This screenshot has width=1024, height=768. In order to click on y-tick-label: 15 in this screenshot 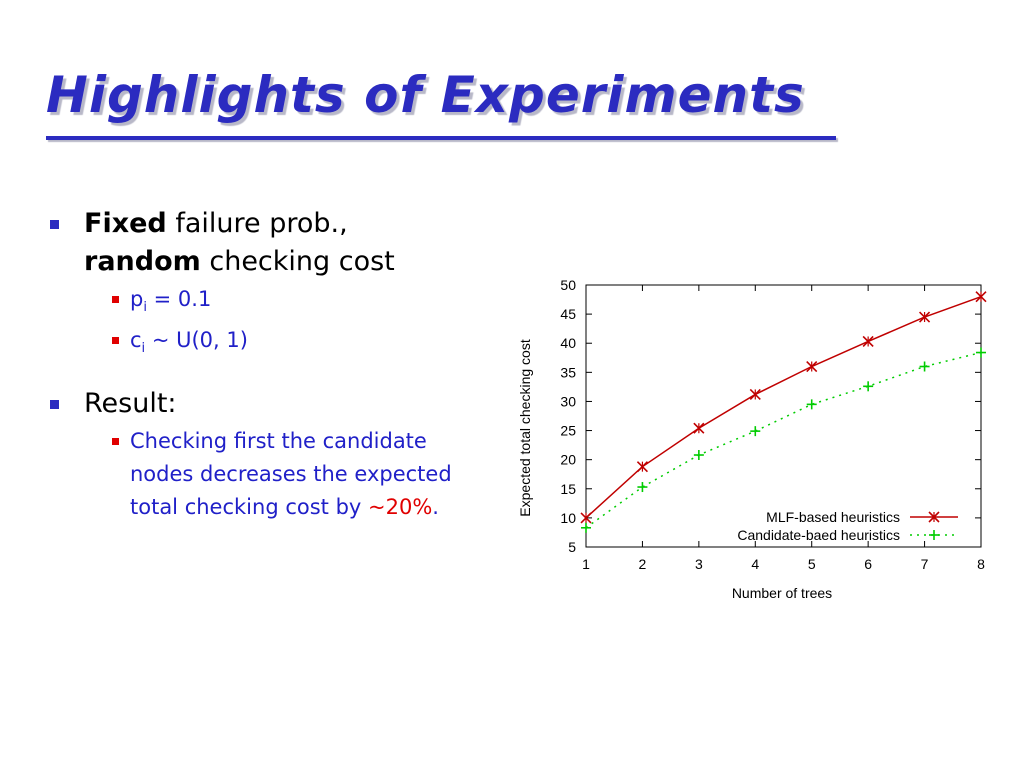, I will do `click(568, 489)`.